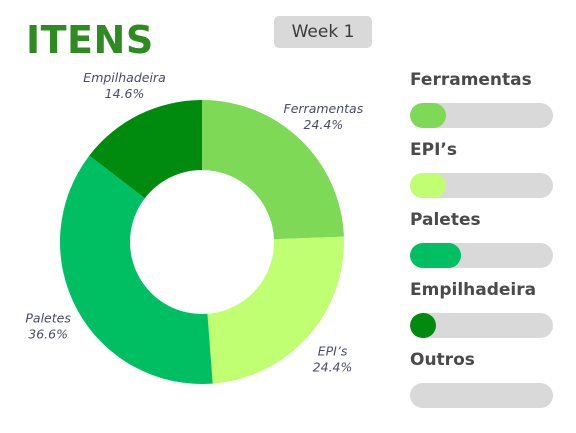 The height and width of the screenshot is (433, 576). What do you see at coordinates (433, 150) in the screenshot?
I see `legend-label: EPI’s` at bounding box center [433, 150].